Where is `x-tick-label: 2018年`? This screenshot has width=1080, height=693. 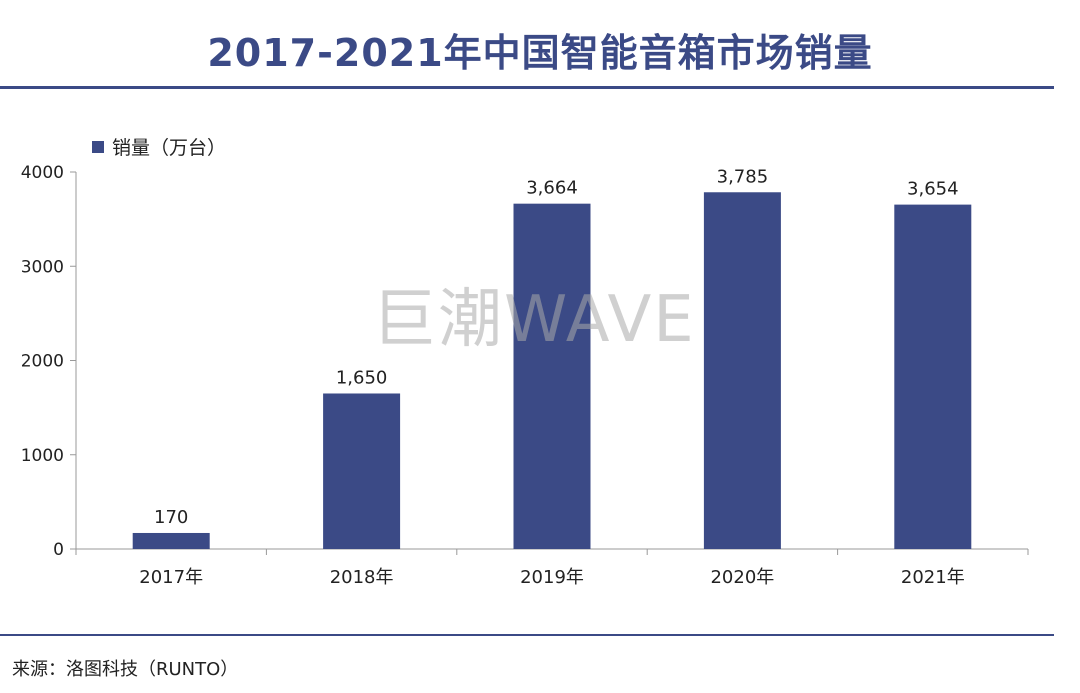
x-tick-label: 2018年 is located at coordinates (362, 577).